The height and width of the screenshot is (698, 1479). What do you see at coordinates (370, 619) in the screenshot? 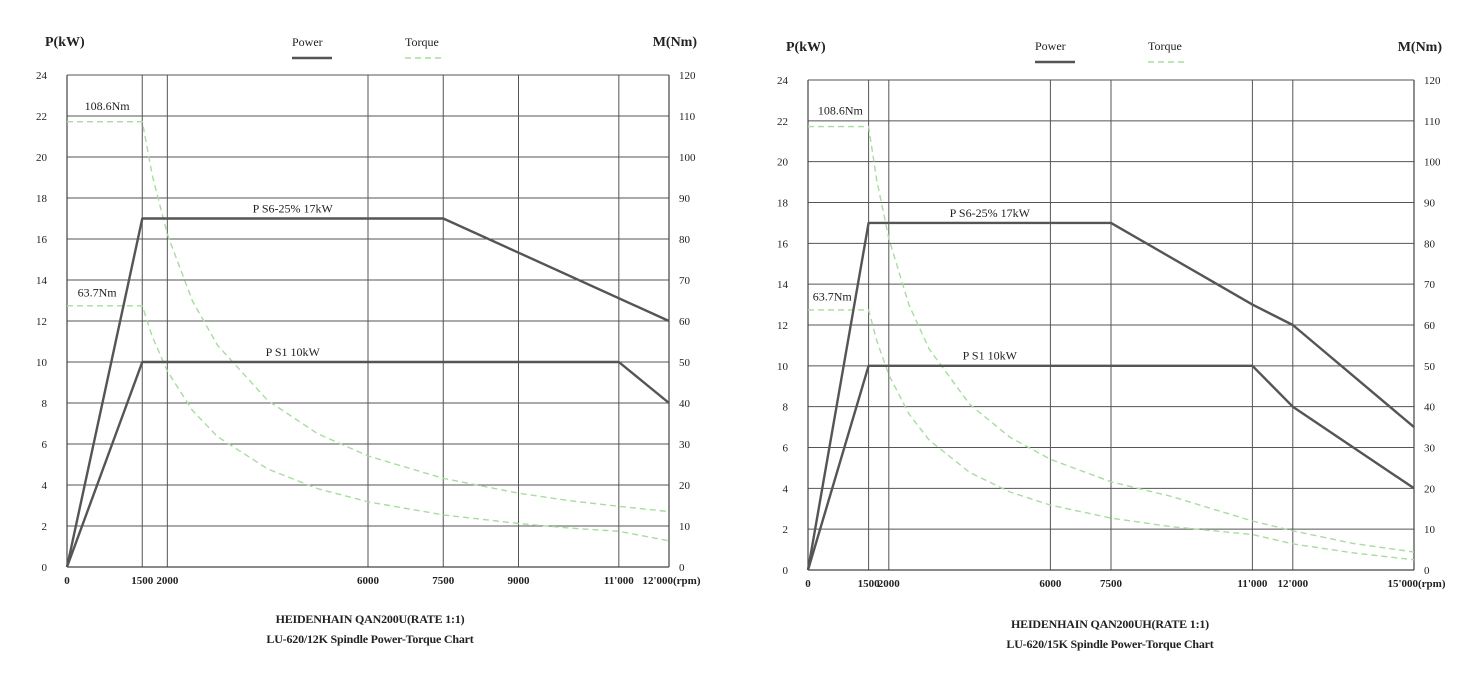
I see `chart-title: HEIDENHAIN QAN200U(RATE 1:1)` at bounding box center [370, 619].